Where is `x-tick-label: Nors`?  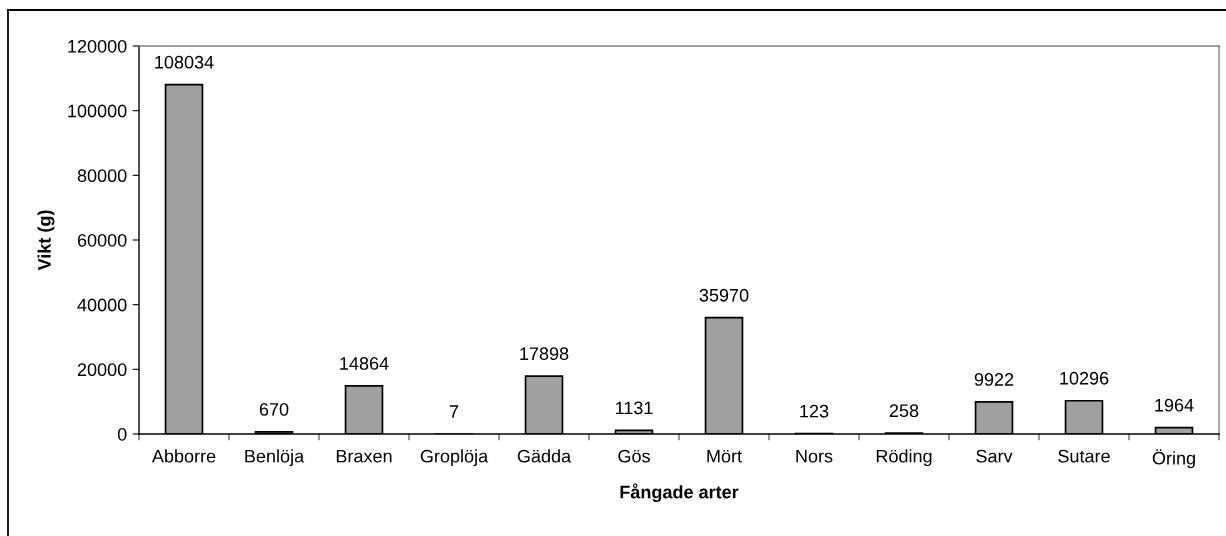 x-tick-label: Nors is located at coordinates (814, 456).